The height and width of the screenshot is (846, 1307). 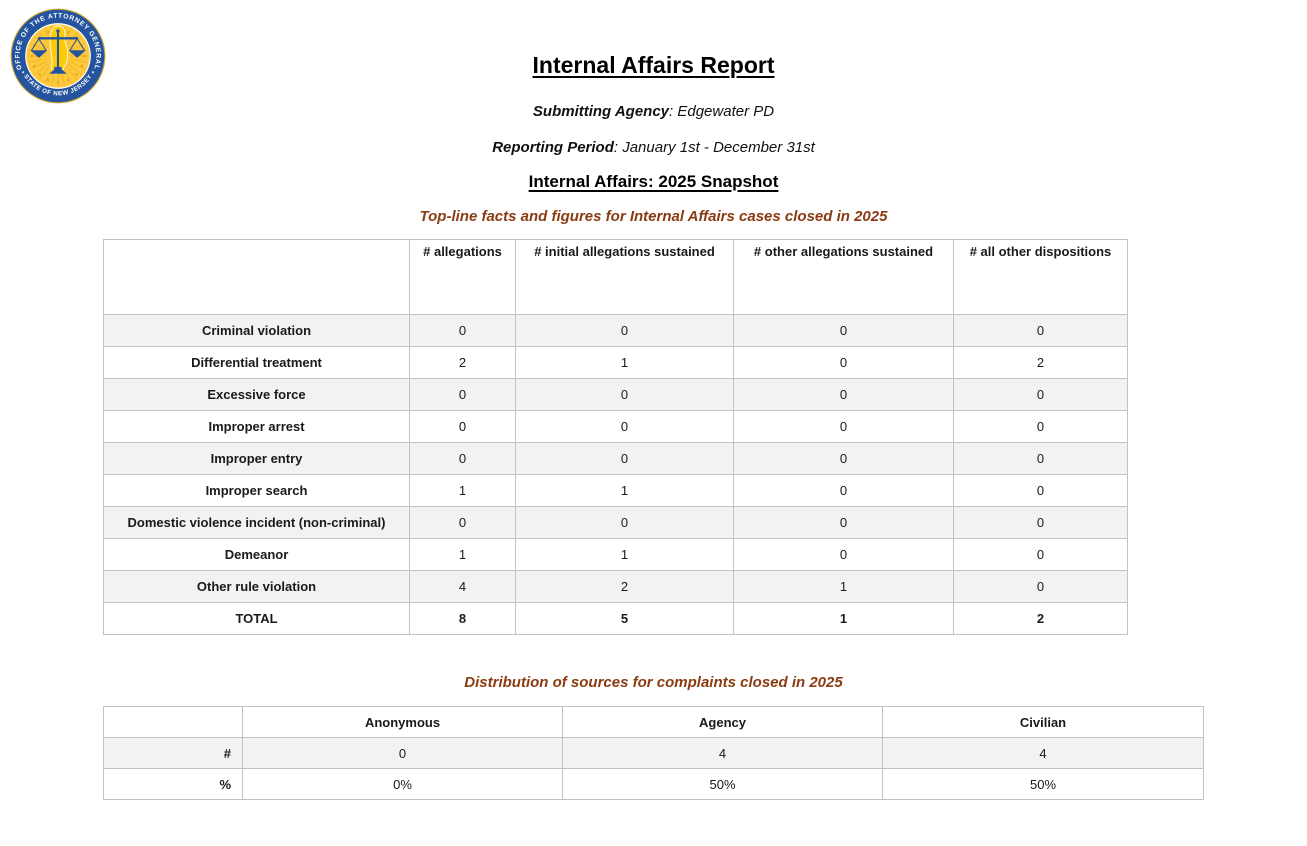 I want to click on value-cell: 0%, so click(x=402, y=784).